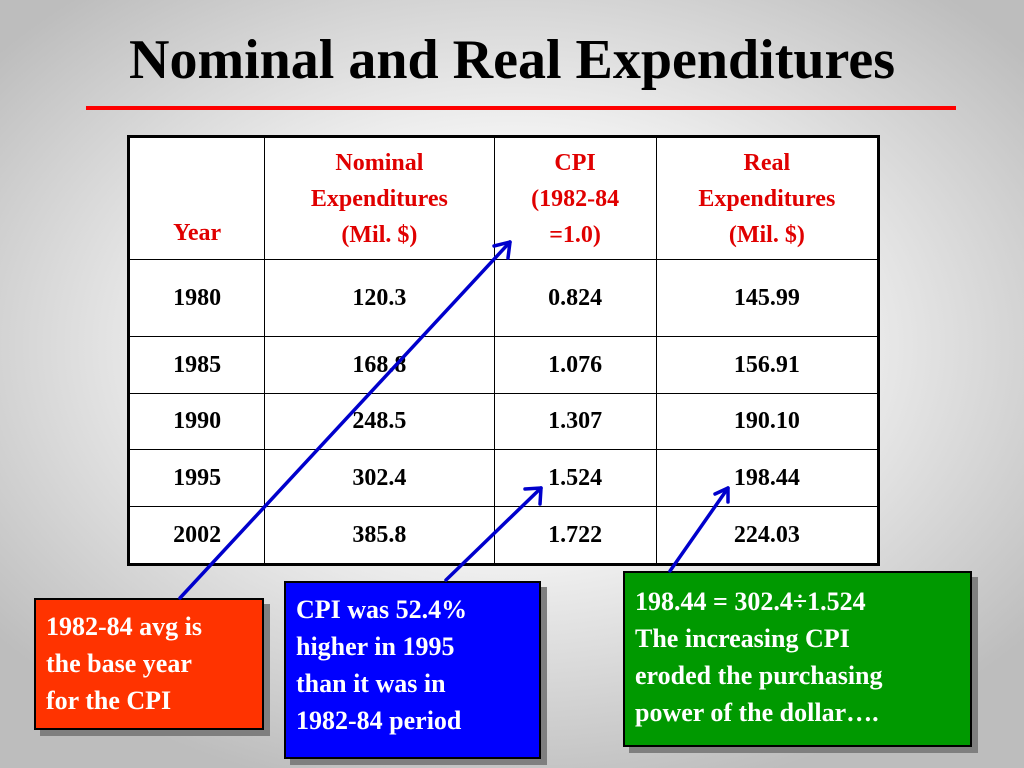 This screenshot has width=1024, height=768. I want to click on header-real-line2: Expenditures, so click(767, 198).